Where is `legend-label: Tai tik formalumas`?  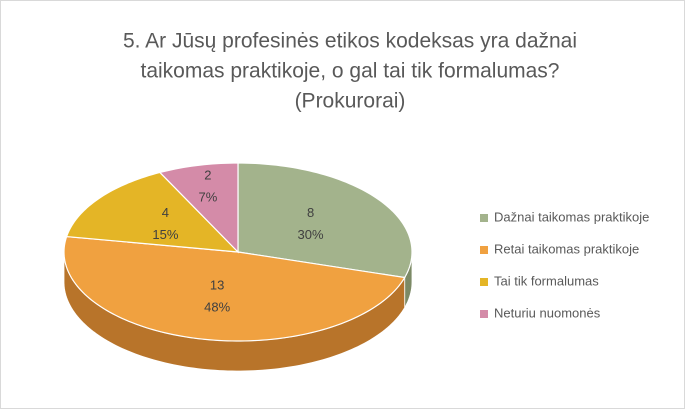
legend-label: Tai tik formalumas is located at coordinates (546, 280).